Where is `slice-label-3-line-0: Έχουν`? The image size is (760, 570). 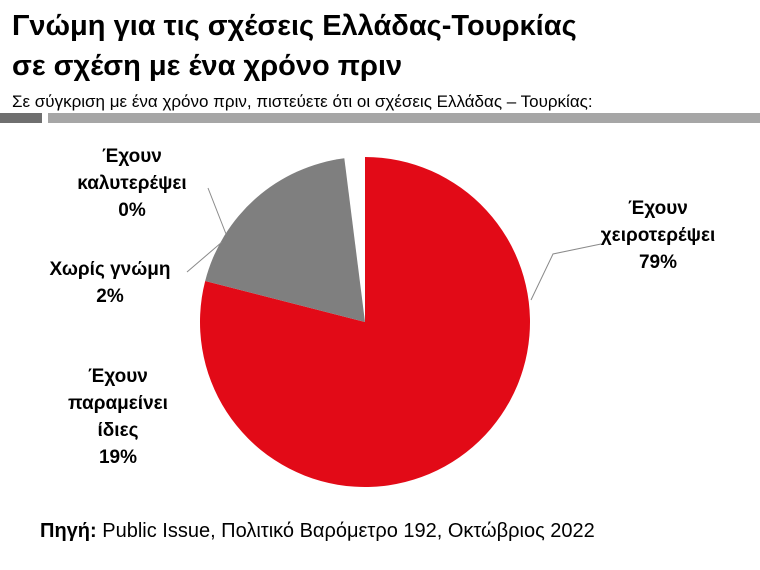 slice-label-3-line-0: Έχουν is located at coordinates (132, 156).